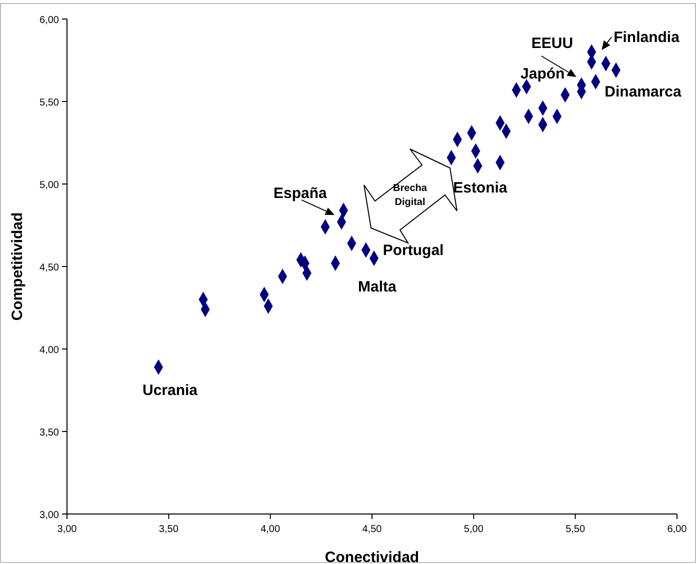 This screenshot has height=564, width=696. What do you see at coordinates (270, 529) in the screenshot?
I see `x-tick-label: 4,00` at bounding box center [270, 529].